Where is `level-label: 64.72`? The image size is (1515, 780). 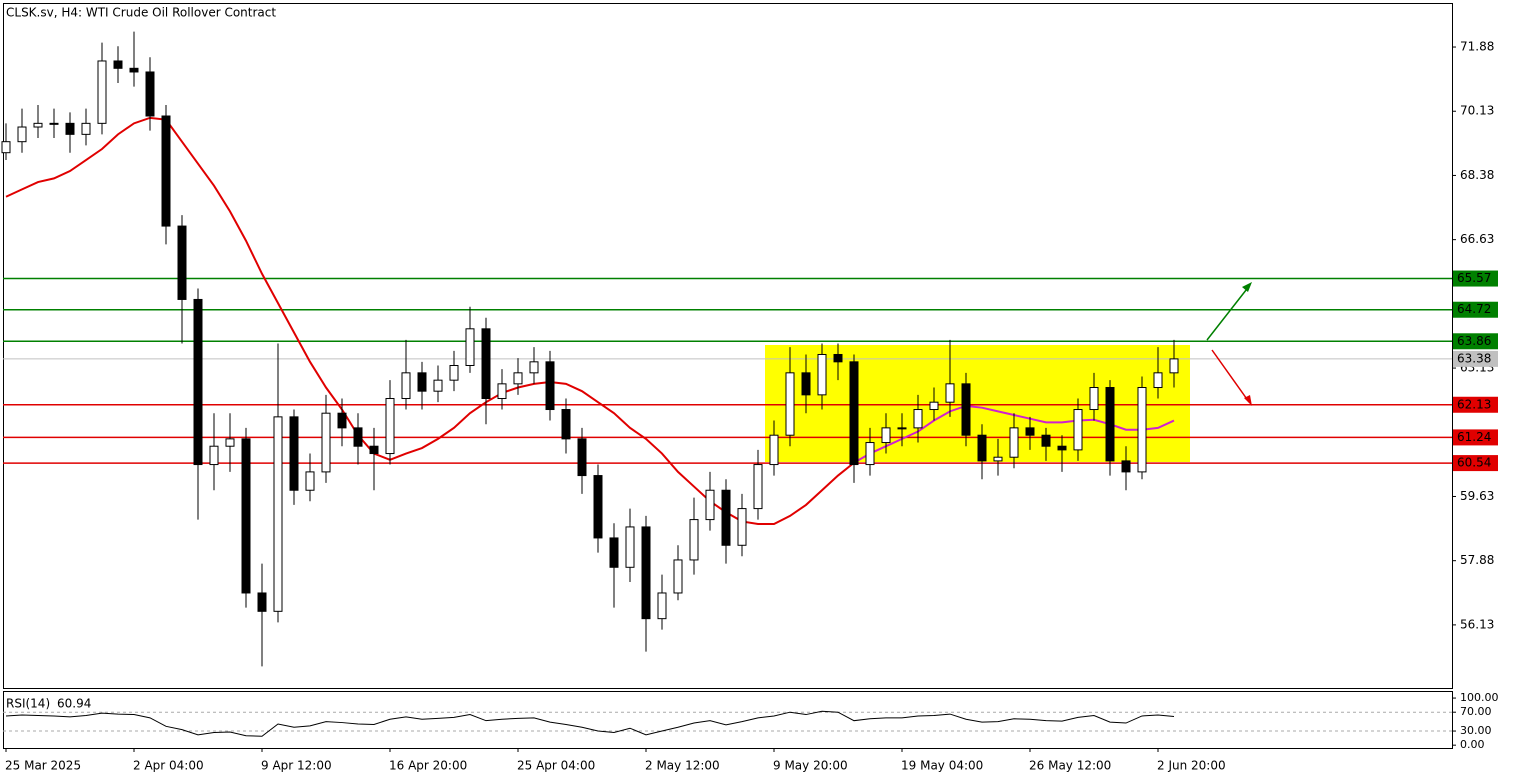
level-label: 64.72 is located at coordinates (1474, 309).